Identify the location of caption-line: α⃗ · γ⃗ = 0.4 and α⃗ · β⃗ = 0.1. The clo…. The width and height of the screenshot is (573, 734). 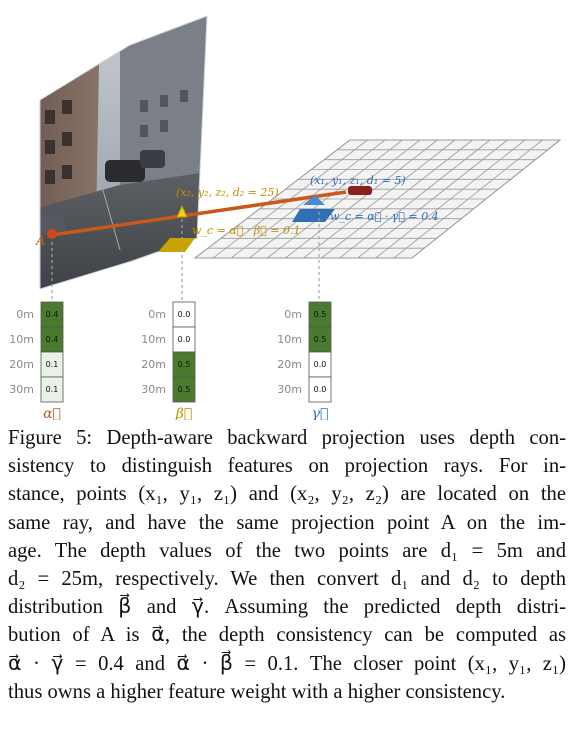
(287, 663).